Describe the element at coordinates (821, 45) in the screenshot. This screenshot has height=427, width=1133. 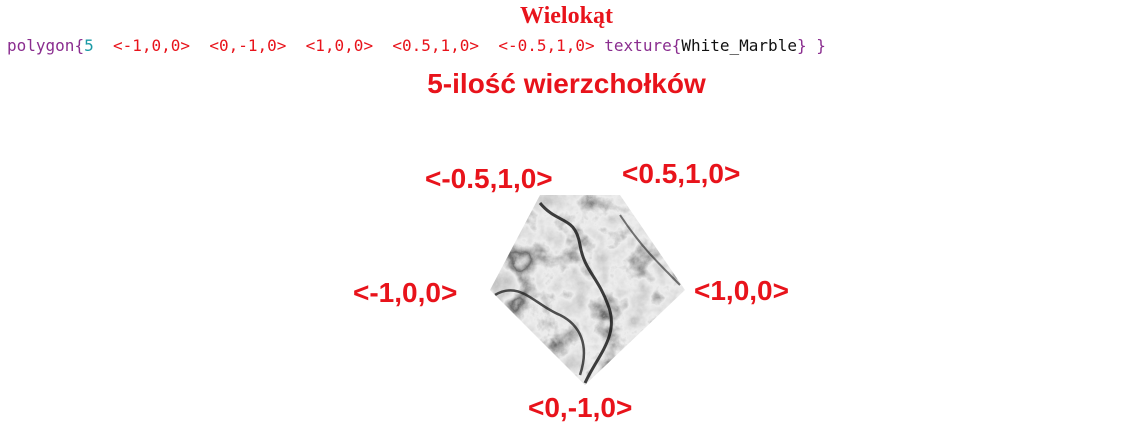
I see `code-close-brace: }` at that location.